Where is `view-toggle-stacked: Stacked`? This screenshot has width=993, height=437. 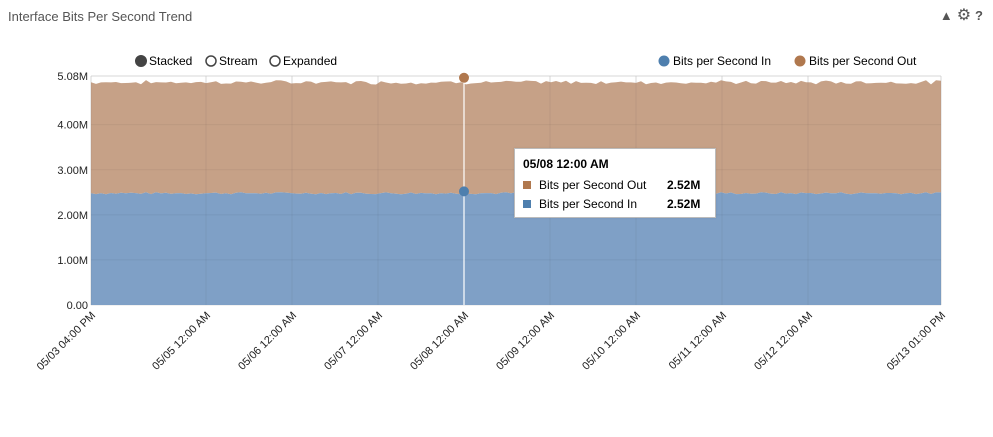
view-toggle-stacked: Stacked is located at coordinates (164, 61).